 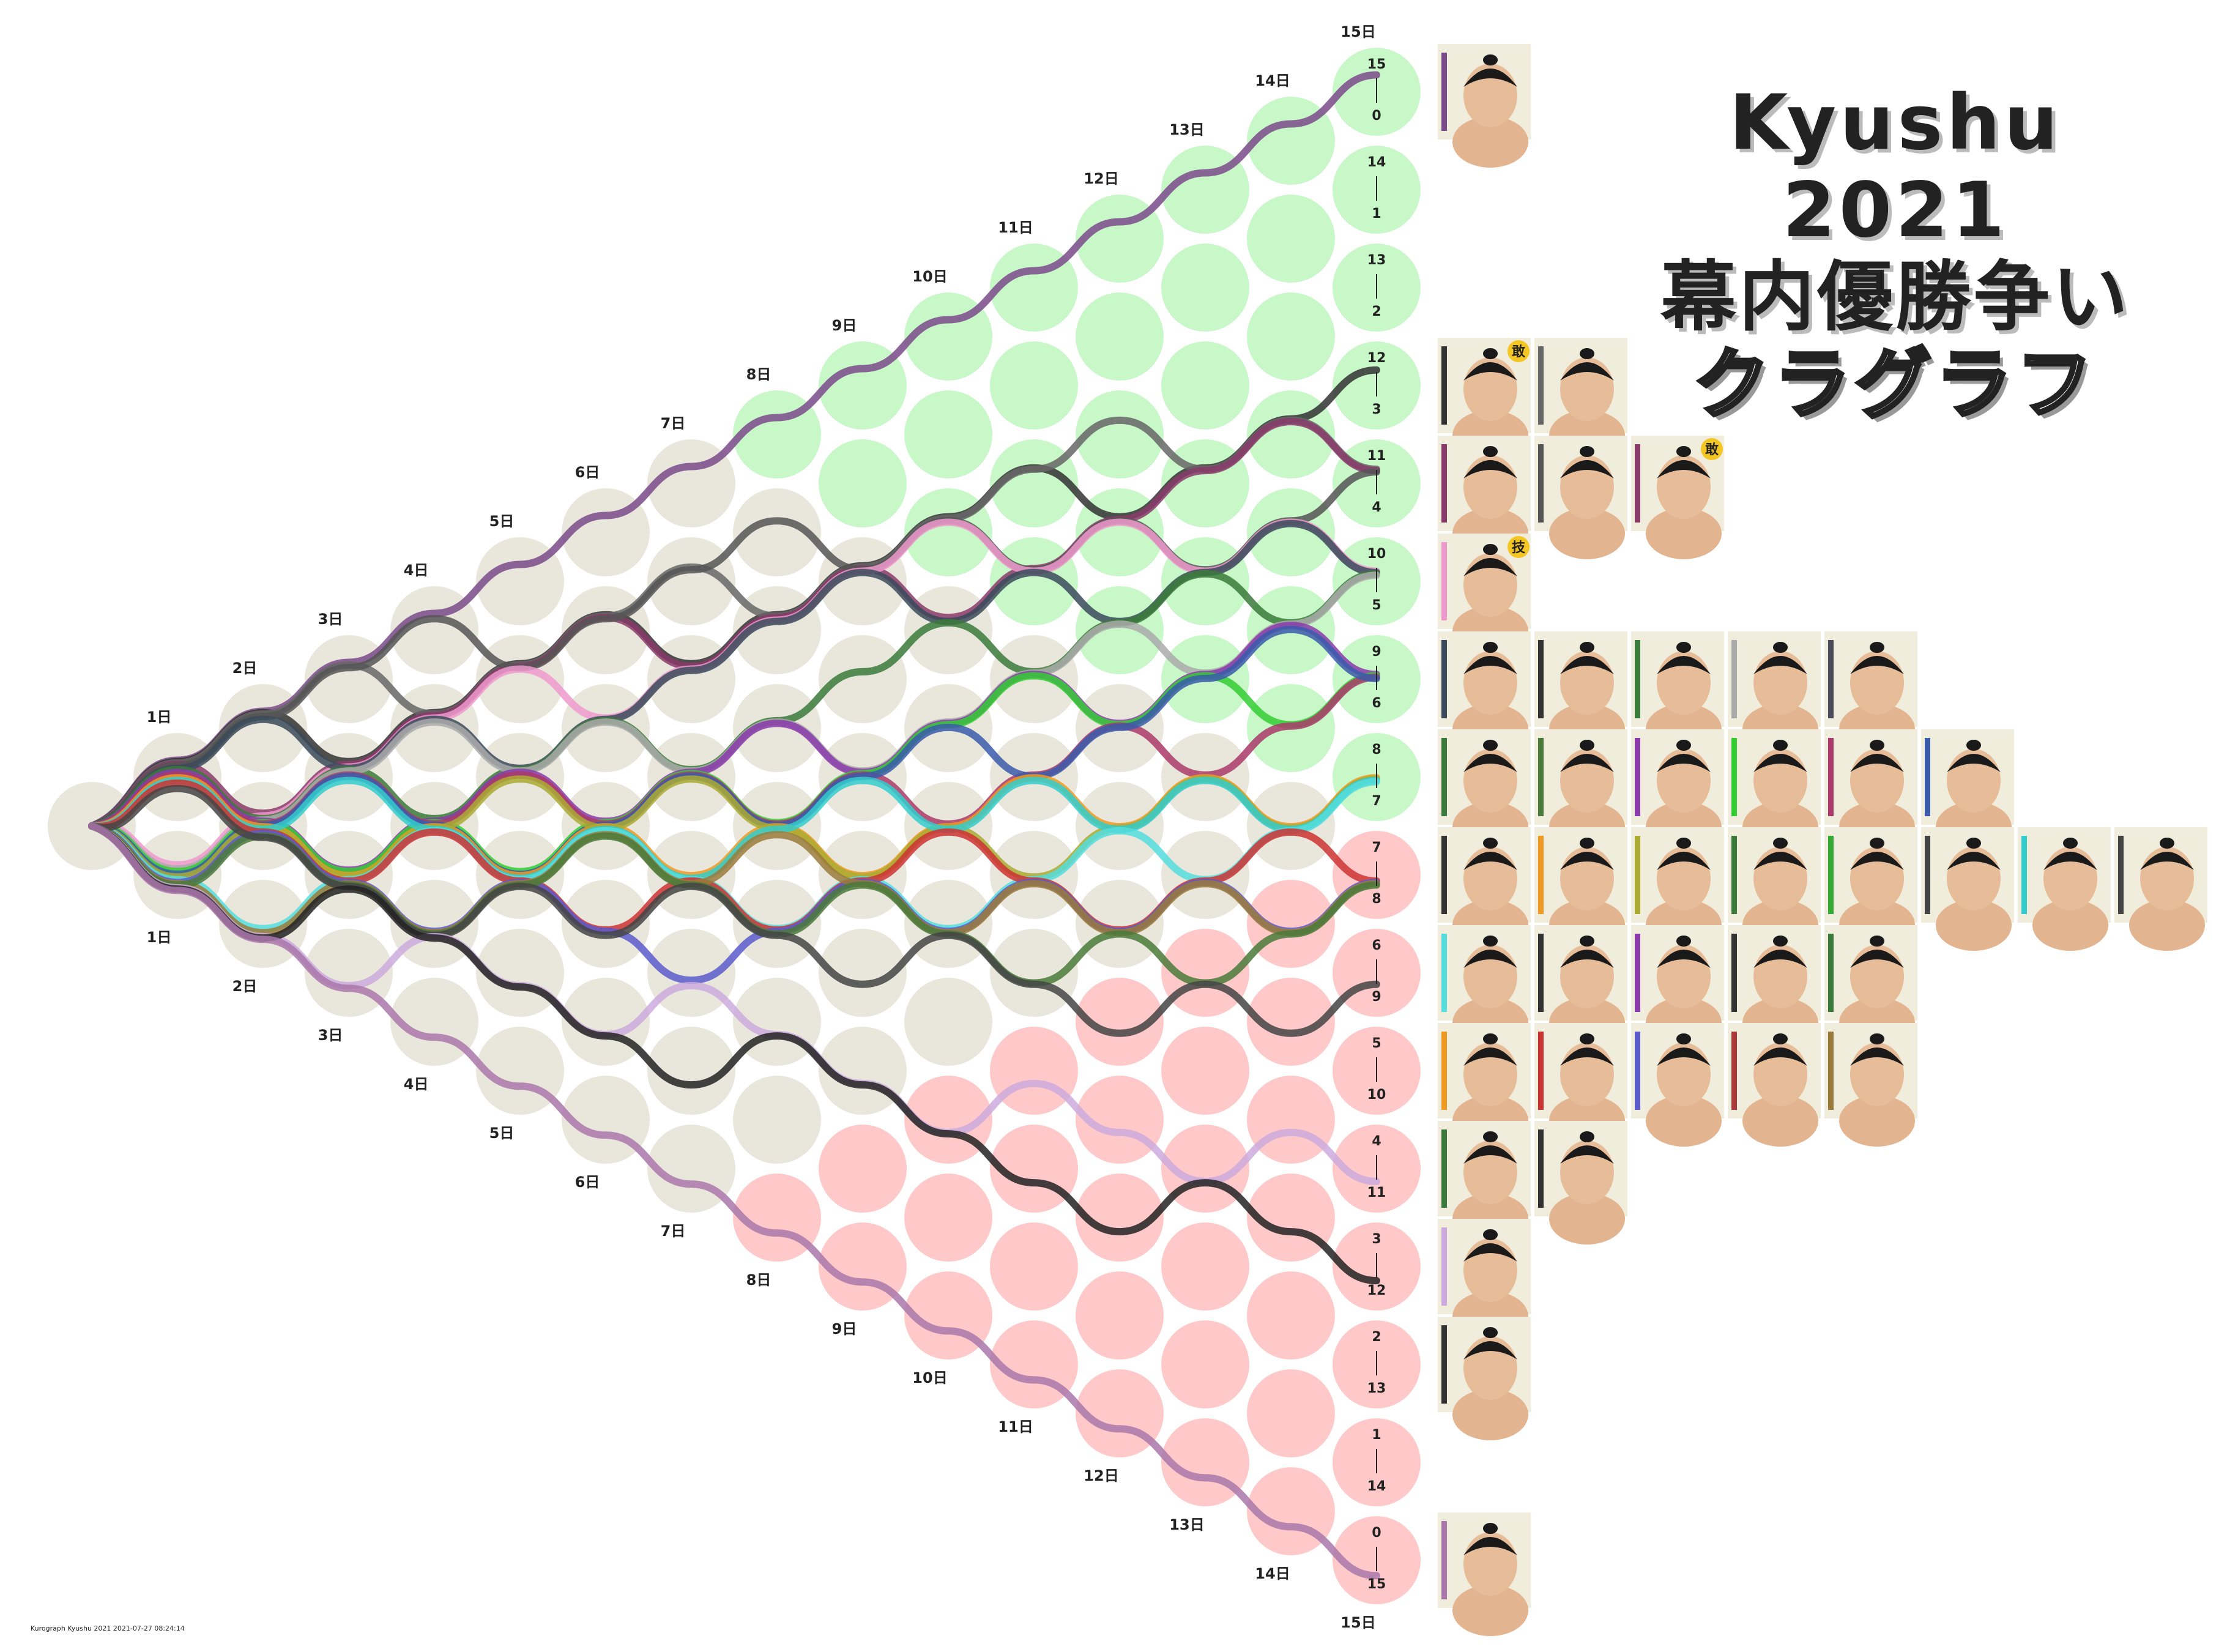 I want to click on record-losses: 10, so click(x=1376, y=1095).